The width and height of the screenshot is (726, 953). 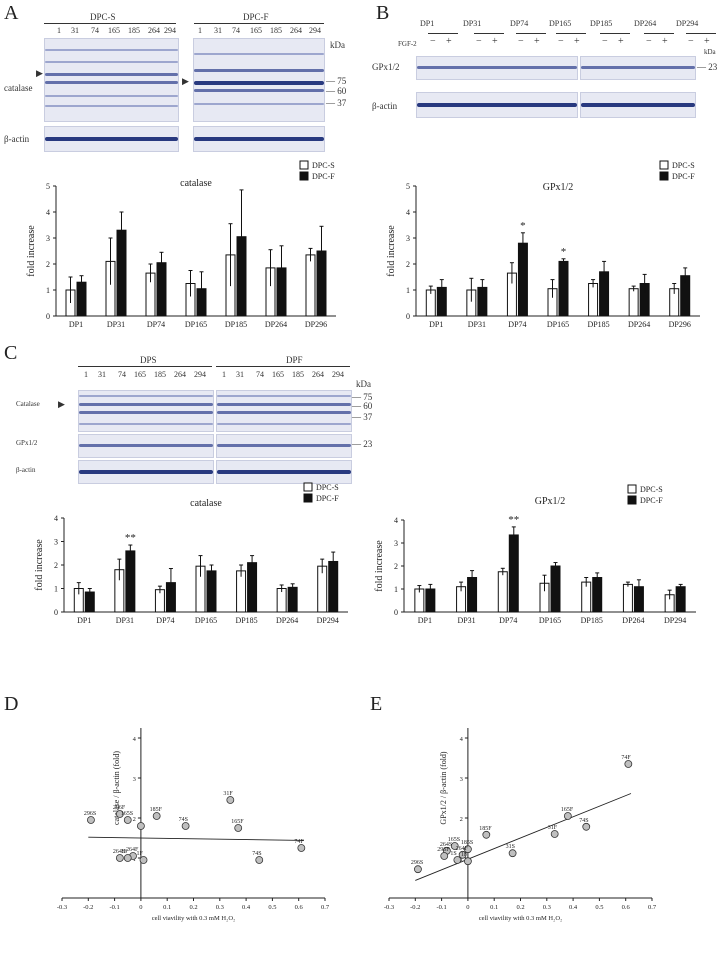 I want to click on significance-marker: *, so click(x=564, y=252).